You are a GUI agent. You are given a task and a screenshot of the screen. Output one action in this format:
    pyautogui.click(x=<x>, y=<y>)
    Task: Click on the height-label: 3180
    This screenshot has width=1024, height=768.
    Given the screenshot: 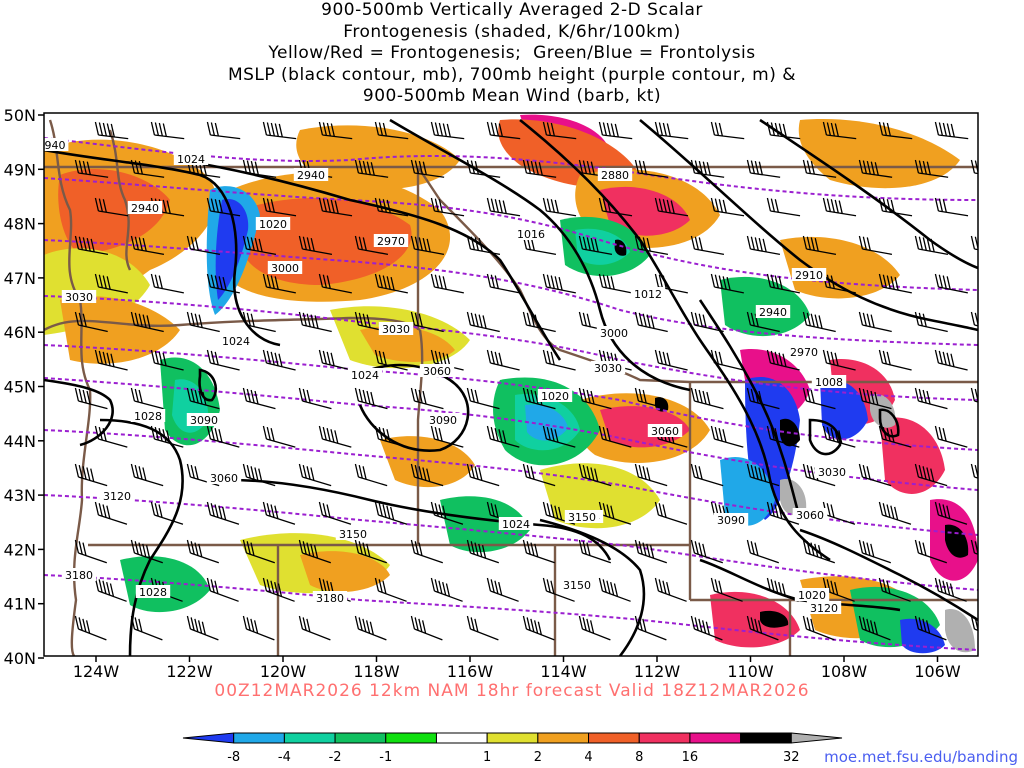 What is the action you would take?
    pyautogui.click(x=330, y=598)
    